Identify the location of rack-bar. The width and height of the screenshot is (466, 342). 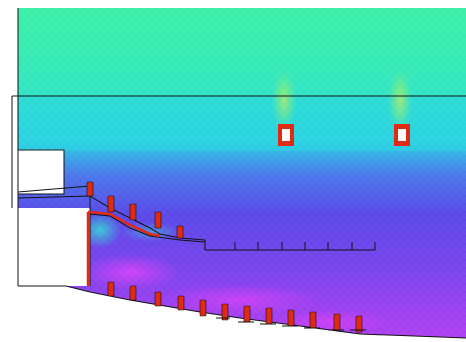
(290, 246).